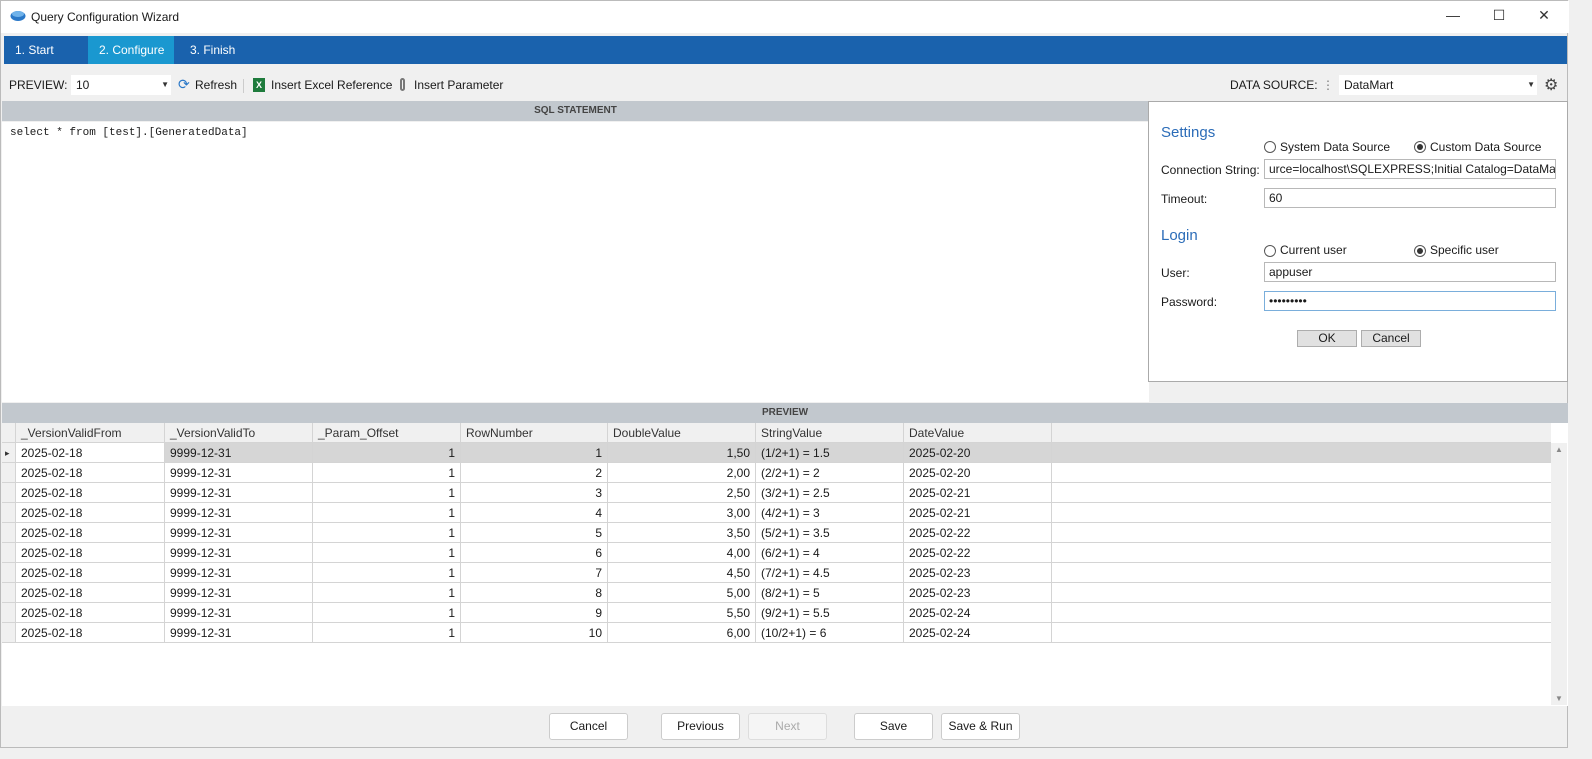 The height and width of the screenshot is (759, 1592). Describe the element at coordinates (534, 633) in the screenshot. I see `table-cell: 10` at that location.